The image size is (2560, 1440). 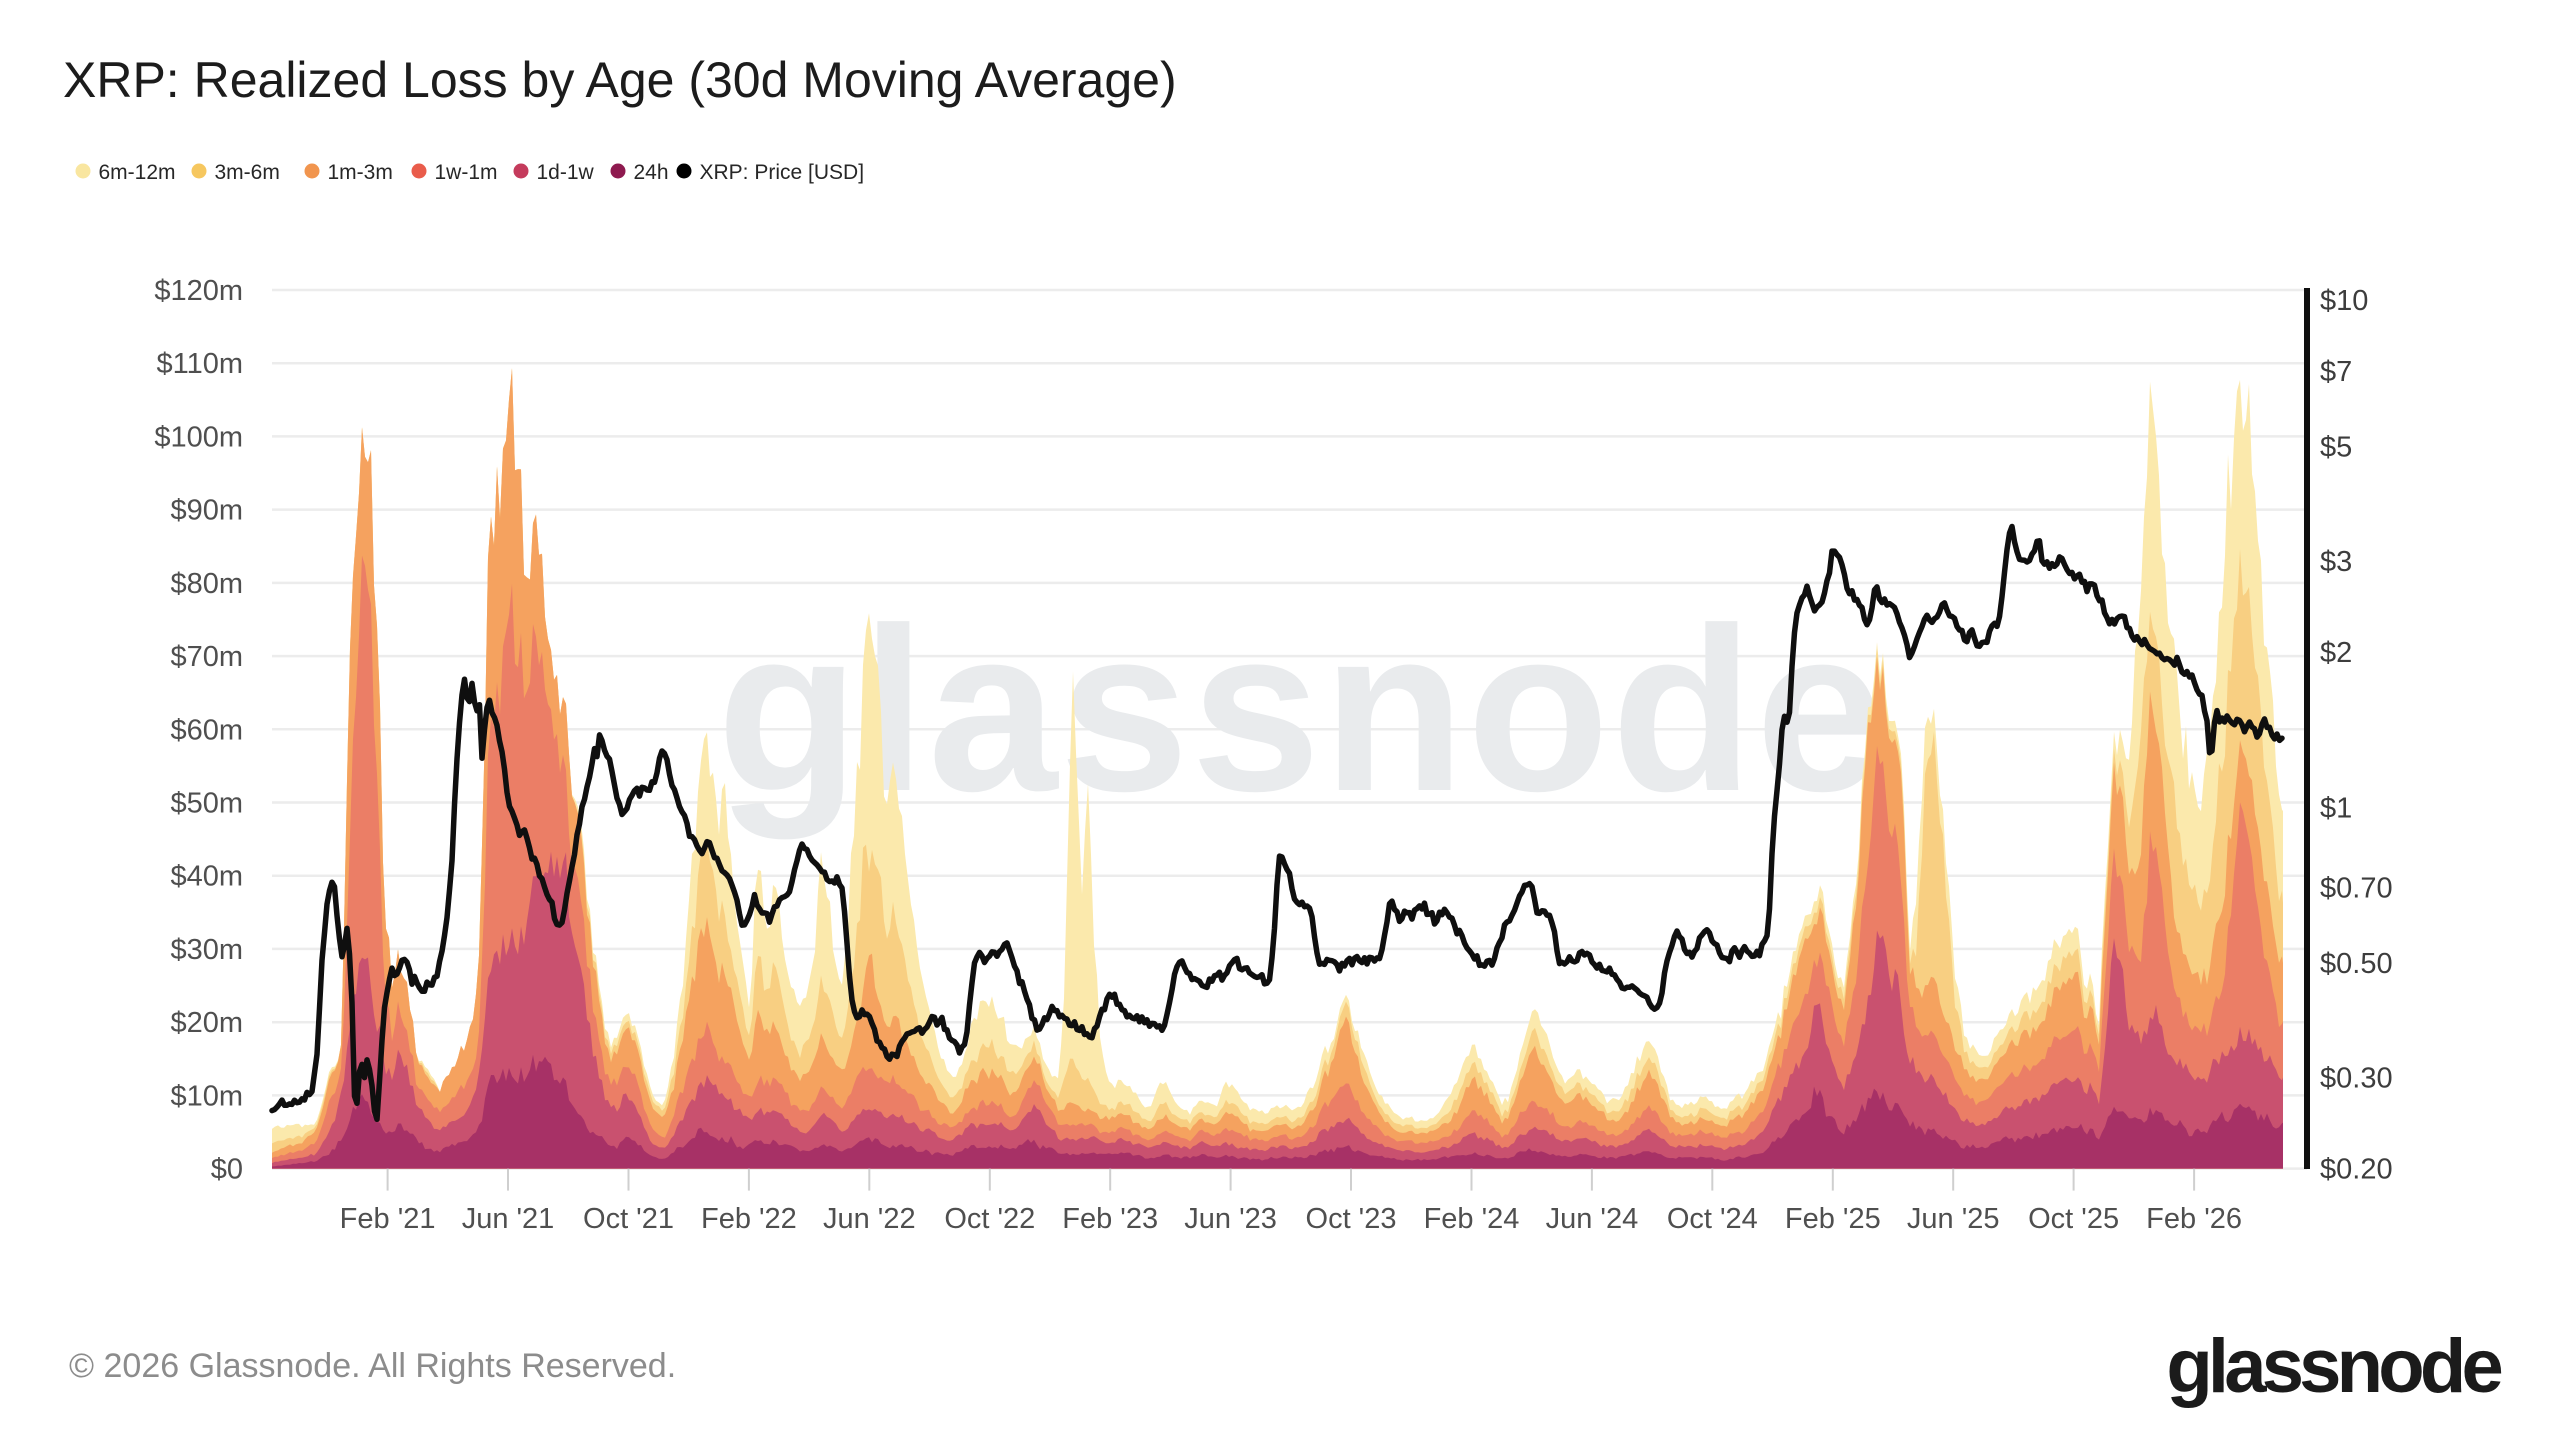 I want to click on svg-text: Feb '25, so click(x=1833, y=1219).